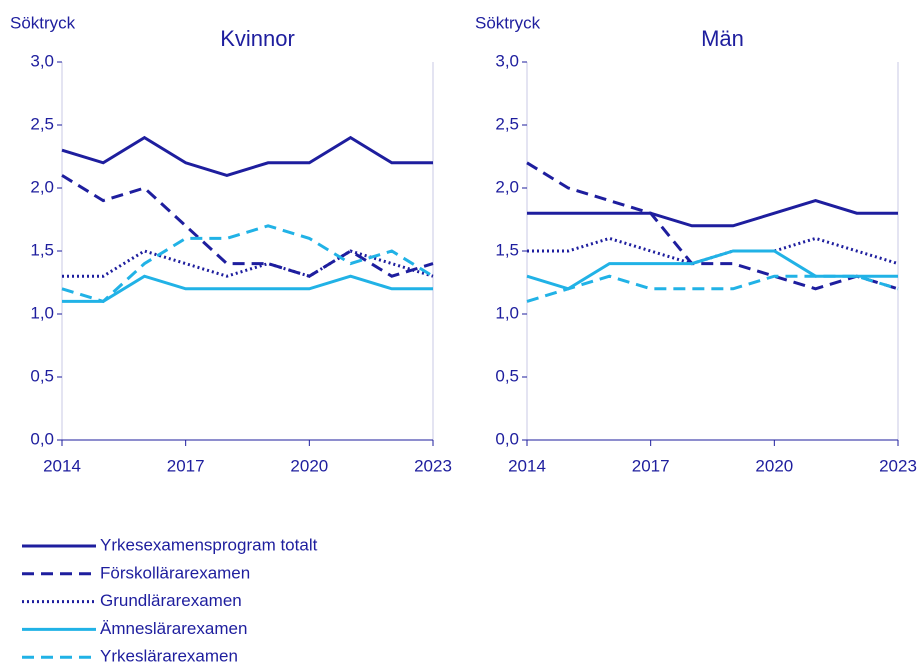  Describe the element at coordinates (722, 38) in the screenshot. I see `chart-title: Män` at that location.